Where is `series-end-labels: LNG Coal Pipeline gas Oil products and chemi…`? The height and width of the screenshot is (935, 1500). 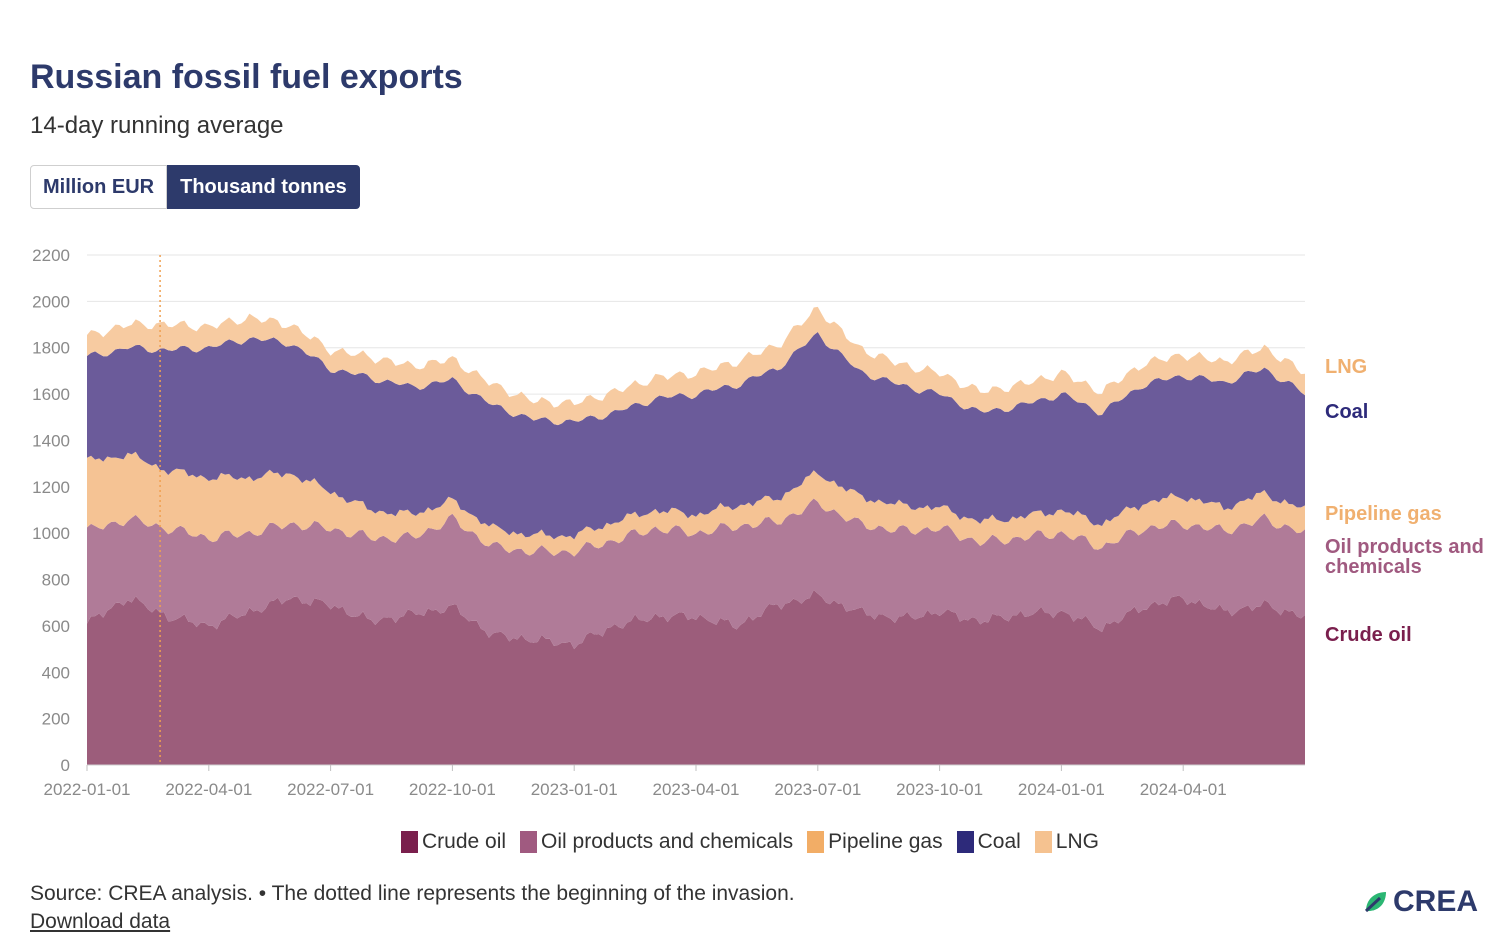
series-end-labels: LNG Coal Pipeline gas Oil products and chemi… is located at coordinates (1404, 501).